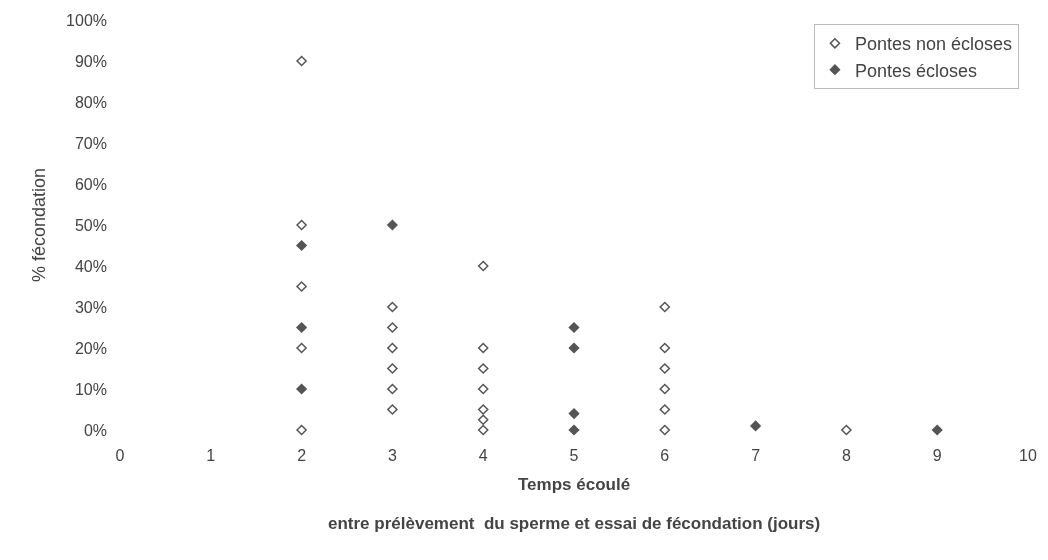 The width and height of the screenshot is (1048, 560). I want to click on y-tick-label: 60%, so click(90, 184).